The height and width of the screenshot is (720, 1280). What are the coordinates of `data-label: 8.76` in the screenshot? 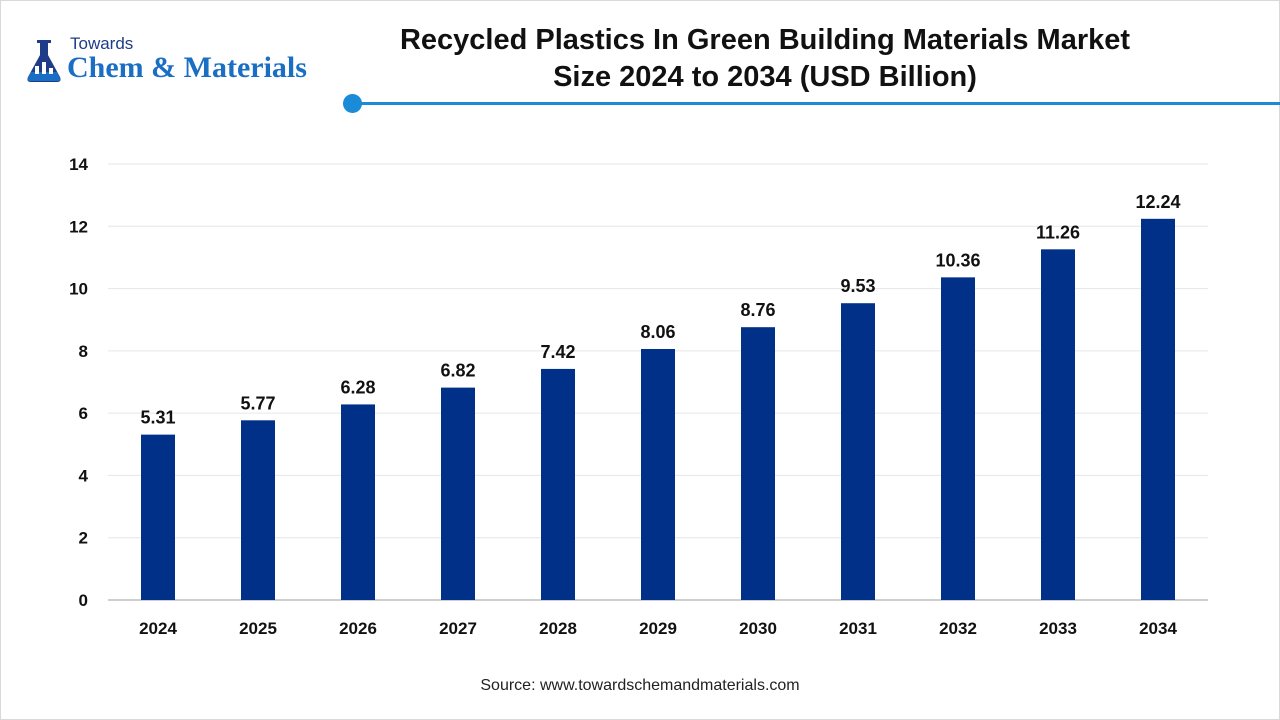 It's located at (757, 310).